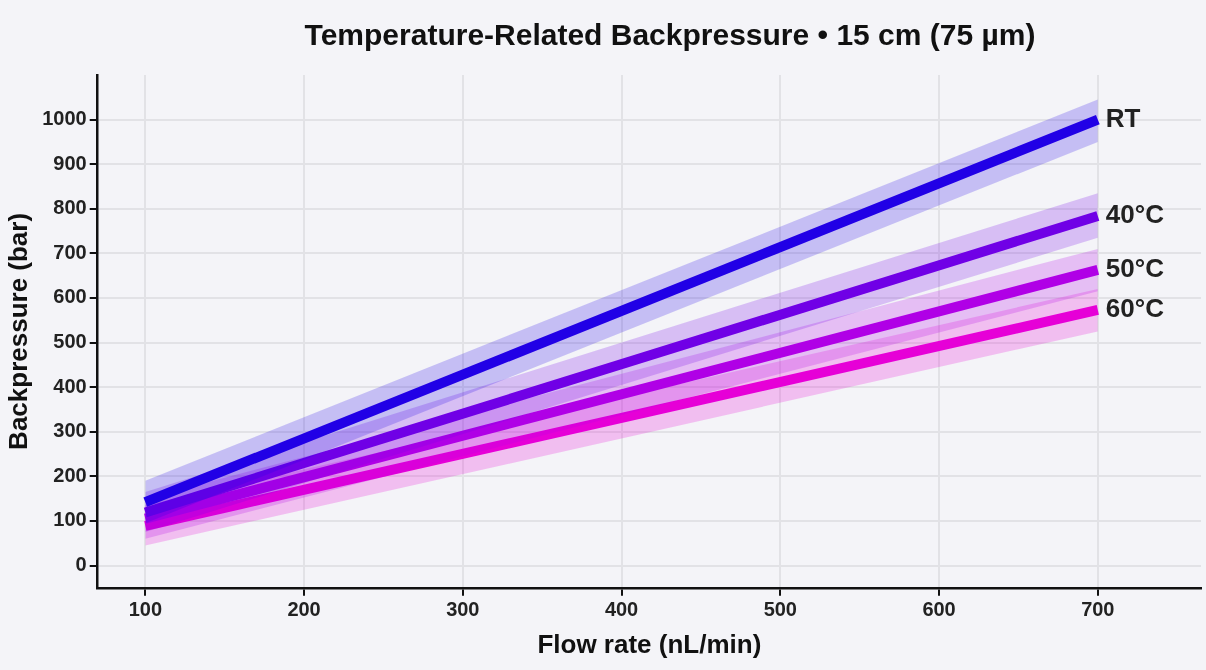  Describe the element at coordinates (145, 609) in the screenshot. I see `x-tick-label: 100` at that location.